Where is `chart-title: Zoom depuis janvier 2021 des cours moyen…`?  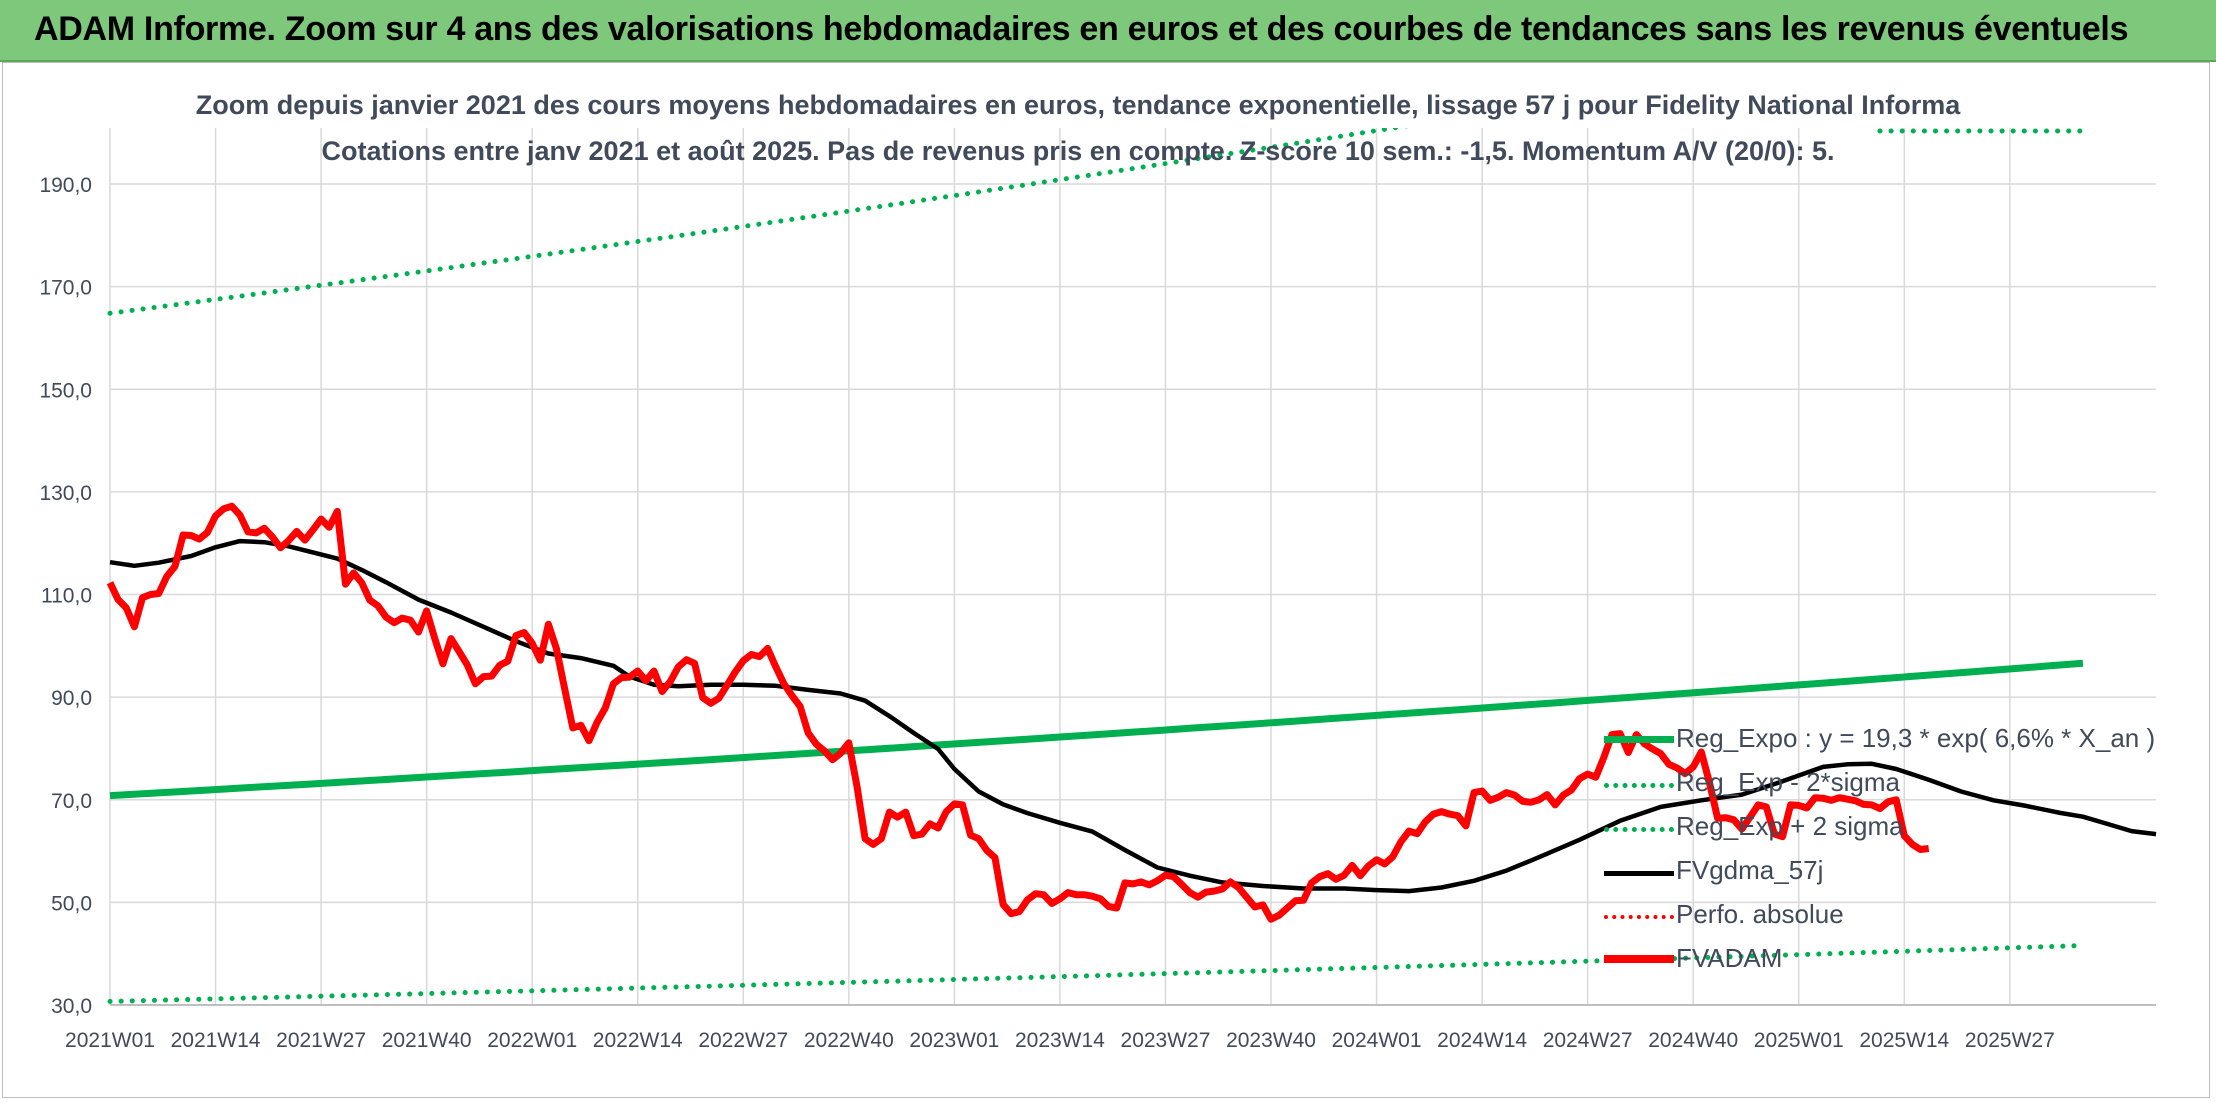
chart-title: Zoom depuis janvier 2021 des cours moyen… is located at coordinates (1078, 105).